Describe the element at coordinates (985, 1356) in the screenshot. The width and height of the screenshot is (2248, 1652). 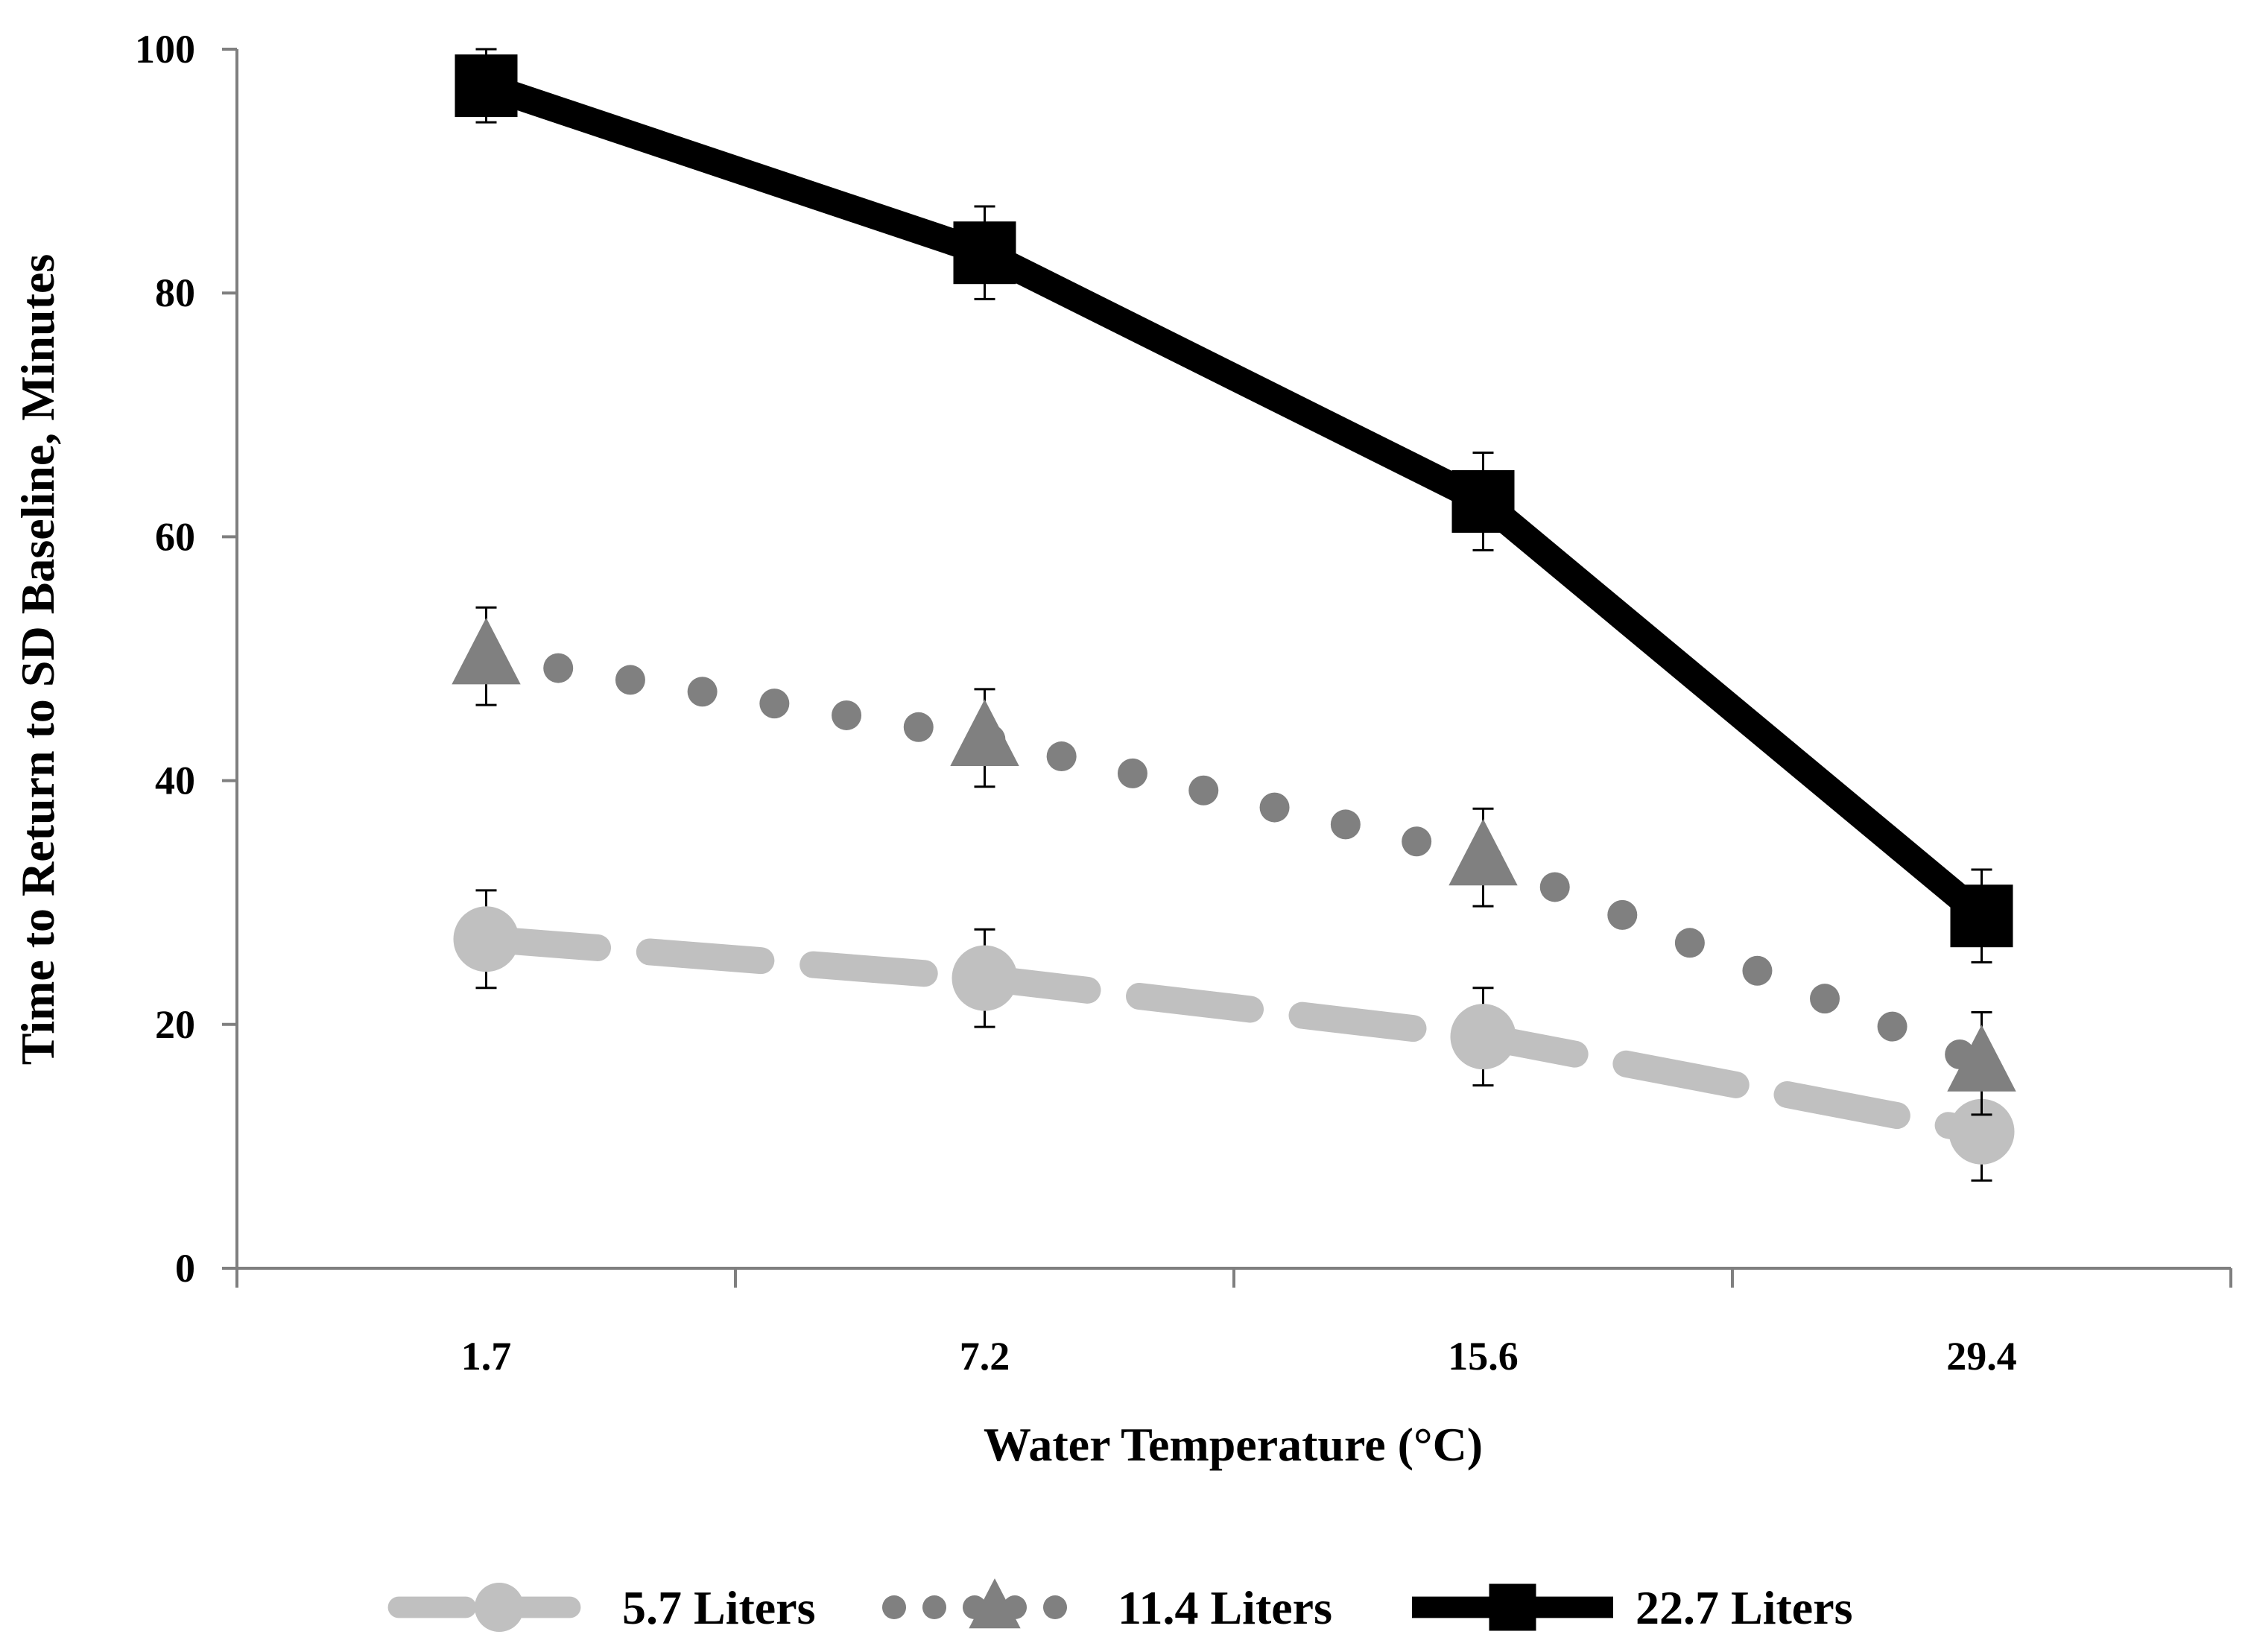
I see `x-tick-label: 7.2` at that location.